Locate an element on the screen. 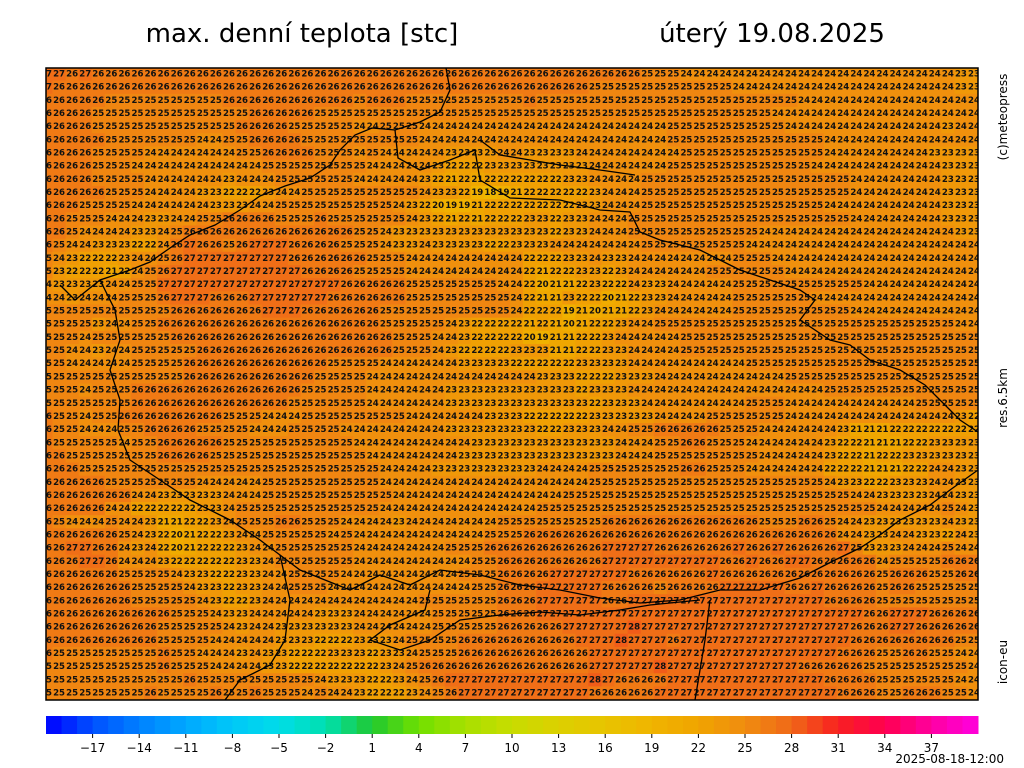  cell-value: 27 is located at coordinates (46, 75).